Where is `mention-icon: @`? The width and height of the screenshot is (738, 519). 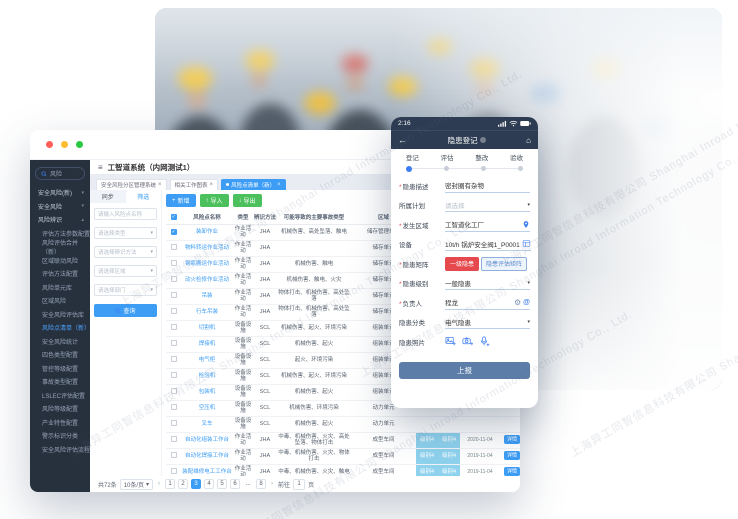
mention-icon: @ is located at coordinates (526, 302).